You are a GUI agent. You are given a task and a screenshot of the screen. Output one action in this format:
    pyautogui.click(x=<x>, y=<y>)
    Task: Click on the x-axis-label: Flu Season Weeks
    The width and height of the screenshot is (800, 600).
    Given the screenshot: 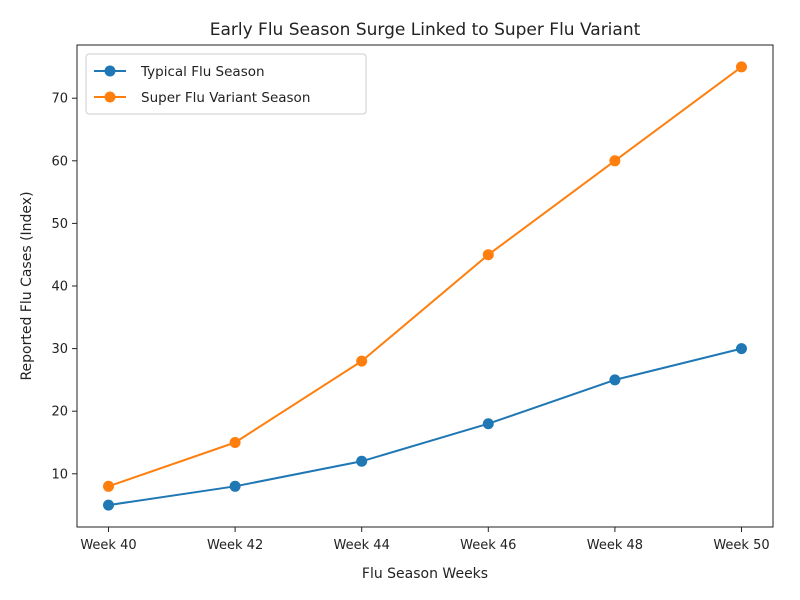 What is the action you would take?
    pyautogui.click(x=425, y=574)
    